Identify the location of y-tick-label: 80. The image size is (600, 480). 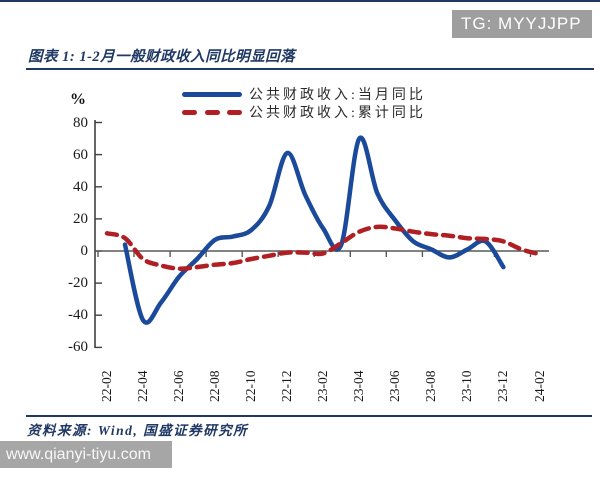
(80, 122).